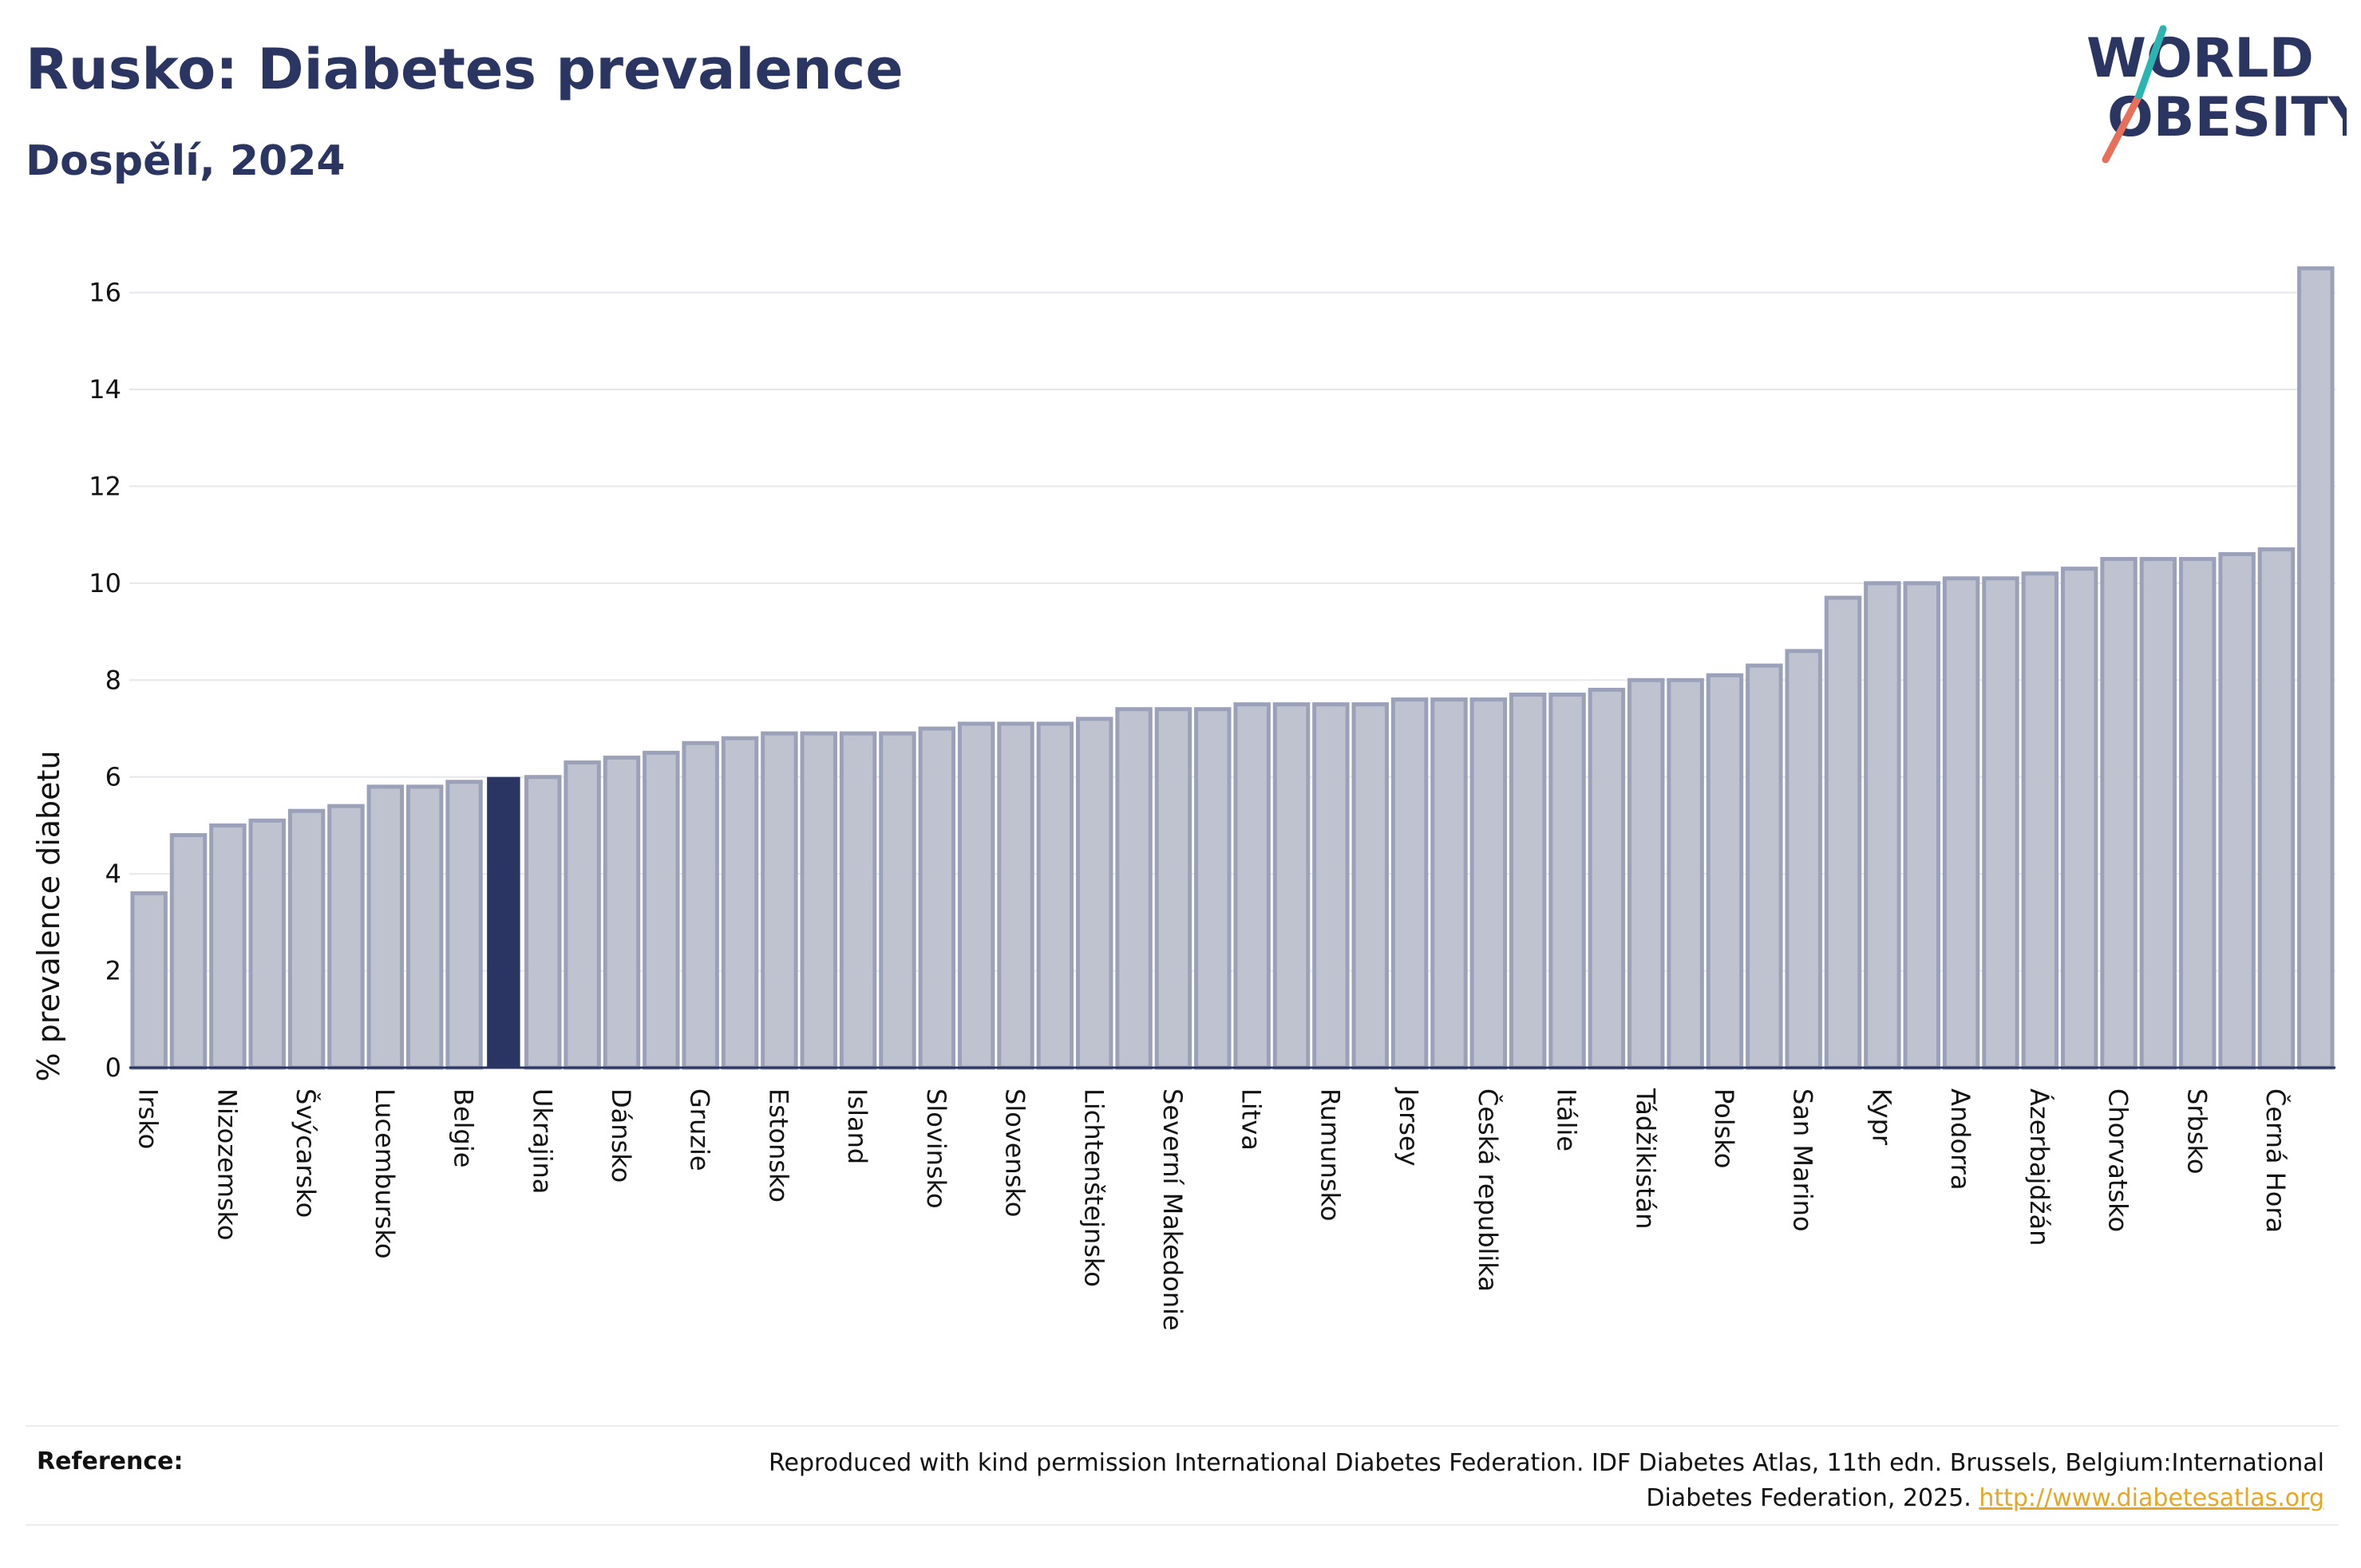 The image size is (2361, 1568). I want to click on chart-title: Rusko: Diabetes prevalence, so click(465, 69).